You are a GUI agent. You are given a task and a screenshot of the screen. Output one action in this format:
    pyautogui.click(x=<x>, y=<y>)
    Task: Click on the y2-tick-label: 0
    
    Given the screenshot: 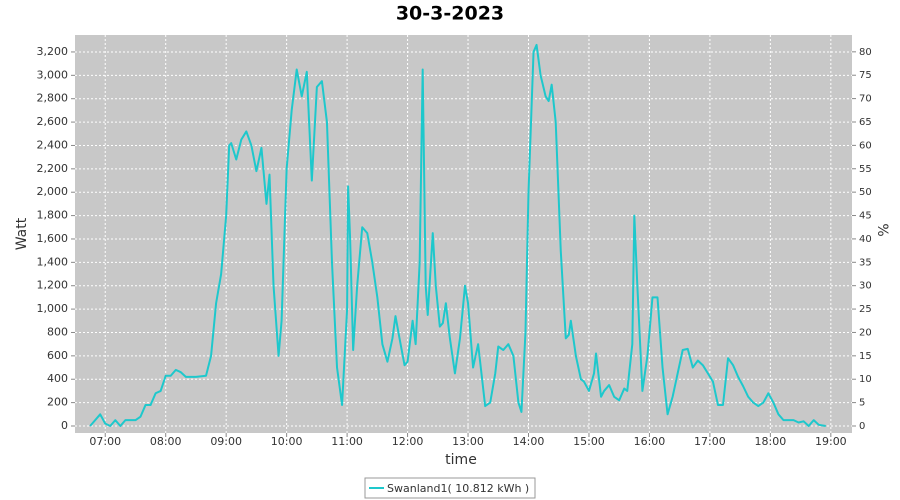 What is the action you would take?
    pyautogui.click(x=862, y=426)
    